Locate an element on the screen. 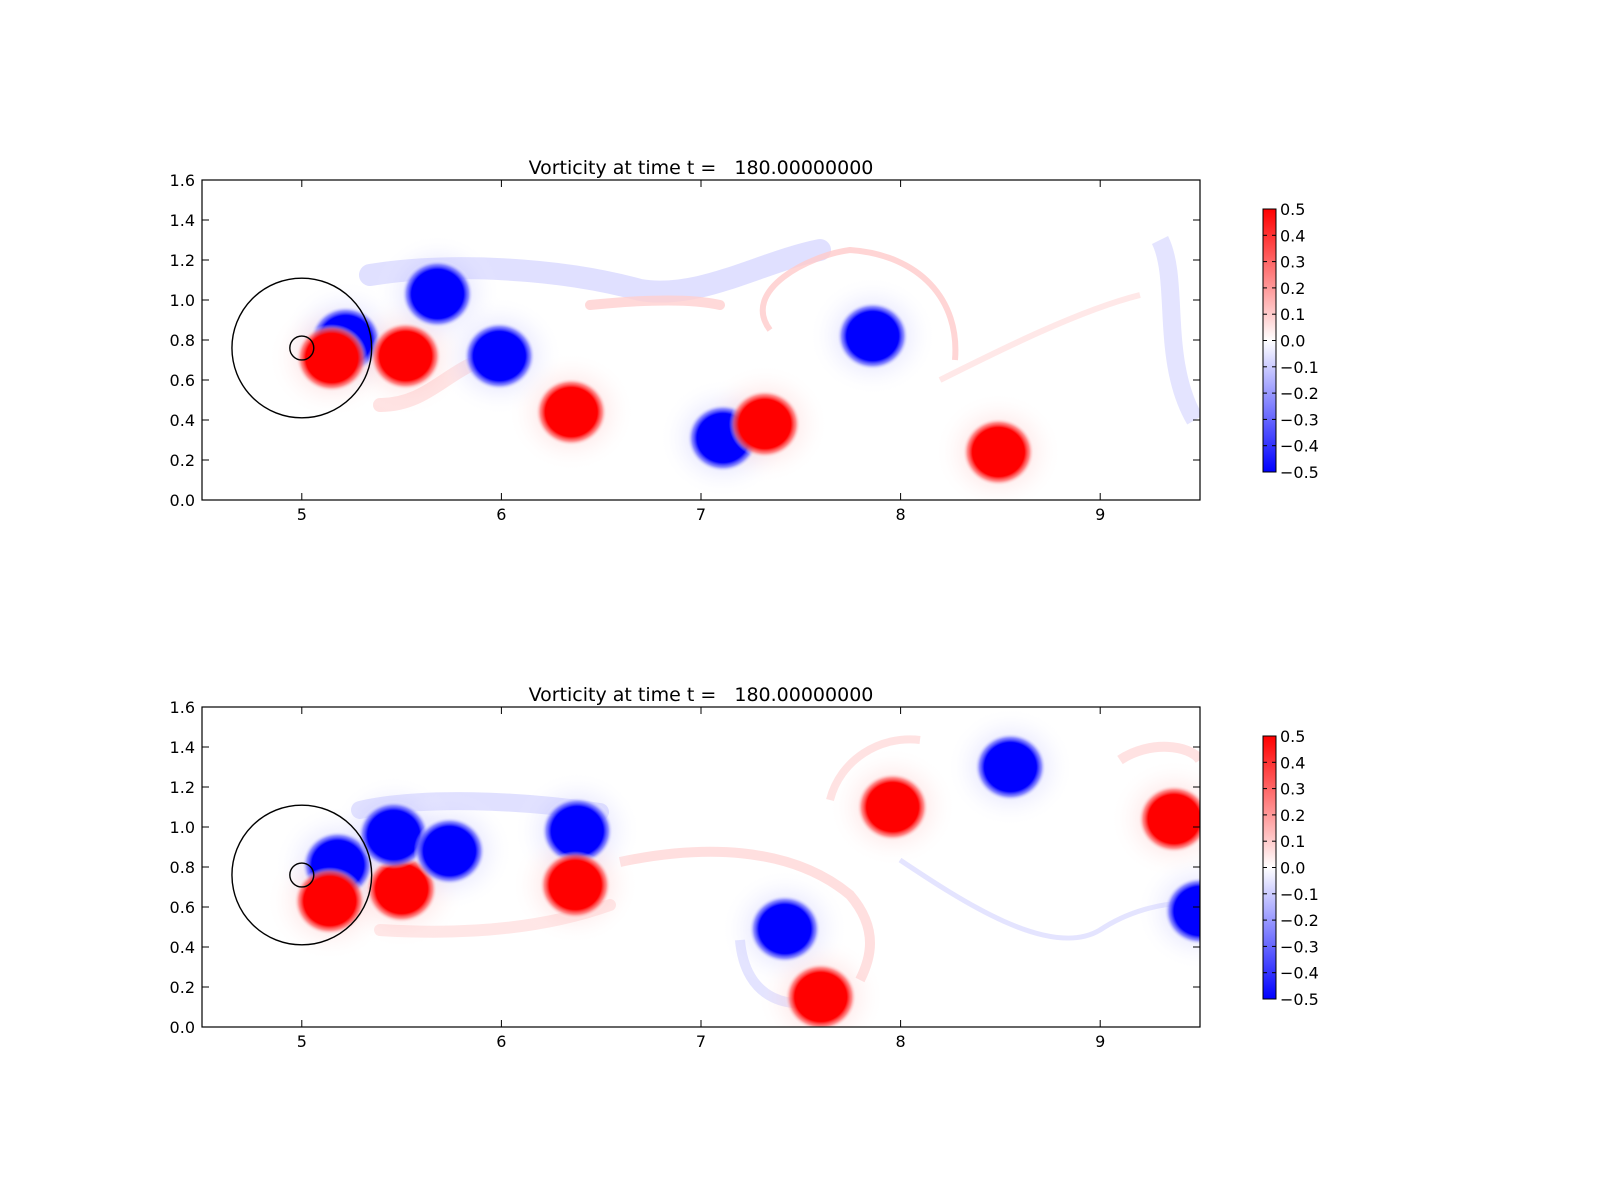 The height and width of the screenshot is (1200, 1600). heatmap-area is located at coordinates (733, 367).